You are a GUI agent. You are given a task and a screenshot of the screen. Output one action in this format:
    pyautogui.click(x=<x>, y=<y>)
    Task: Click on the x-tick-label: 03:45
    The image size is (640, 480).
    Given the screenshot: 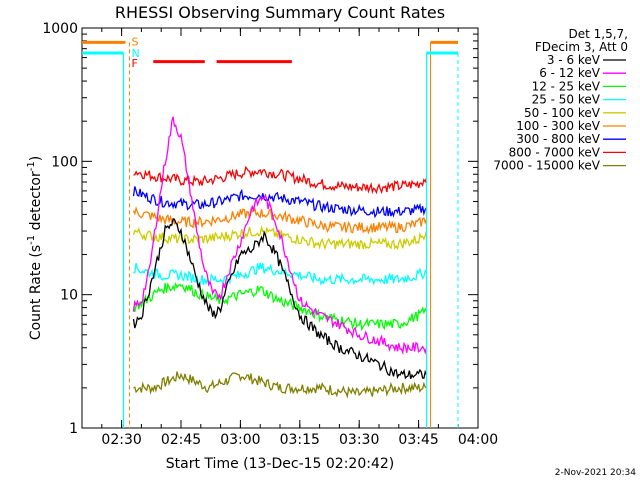 What is the action you would take?
    pyautogui.click(x=418, y=440)
    